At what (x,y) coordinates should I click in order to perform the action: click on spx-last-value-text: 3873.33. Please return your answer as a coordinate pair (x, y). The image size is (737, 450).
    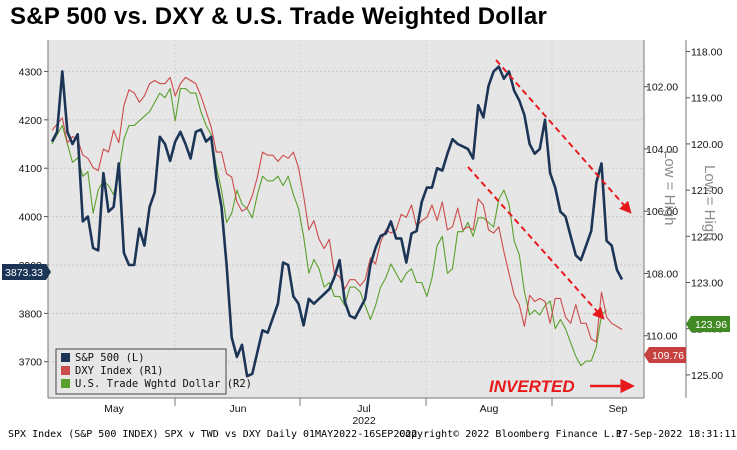
    Looking at the image, I should click on (24, 273).